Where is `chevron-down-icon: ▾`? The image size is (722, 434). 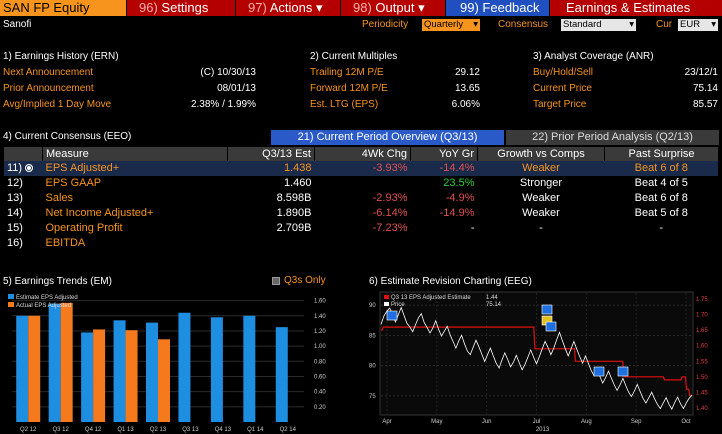 chevron-down-icon: ▾ is located at coordinates (631, 24).